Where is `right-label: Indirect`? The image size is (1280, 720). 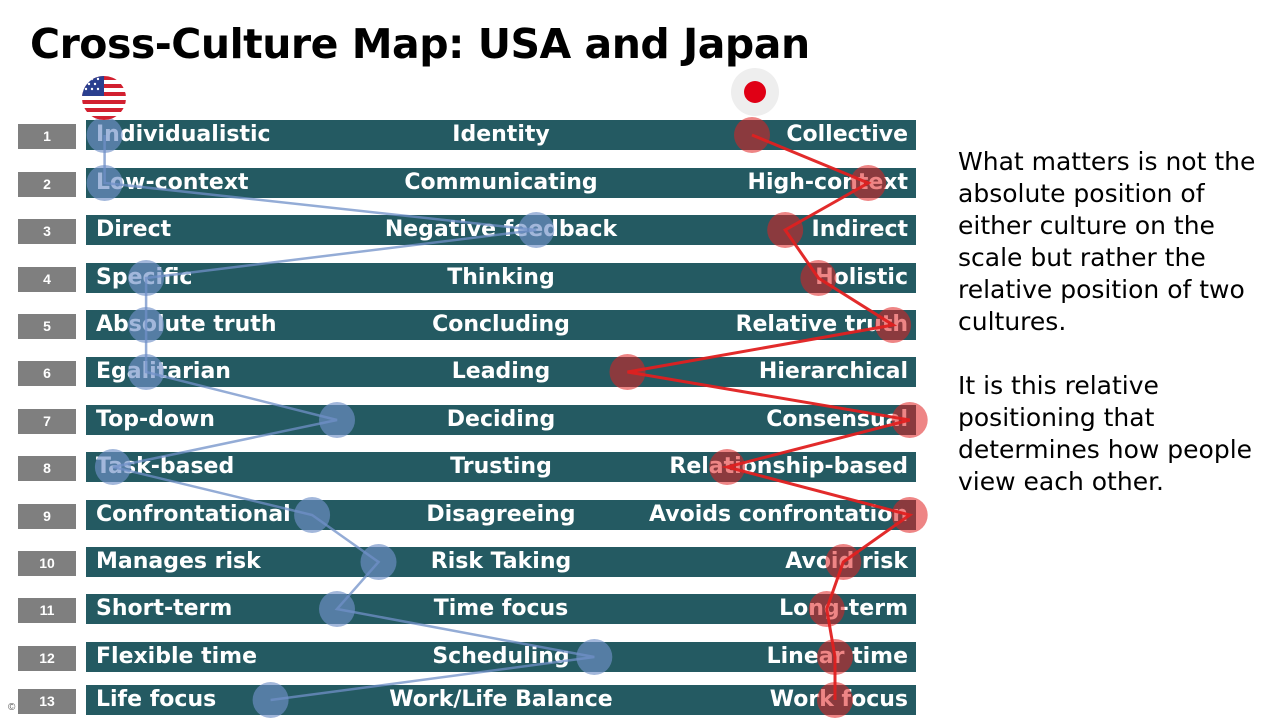
right-label: Indirect is located at coordinates (859, 229).